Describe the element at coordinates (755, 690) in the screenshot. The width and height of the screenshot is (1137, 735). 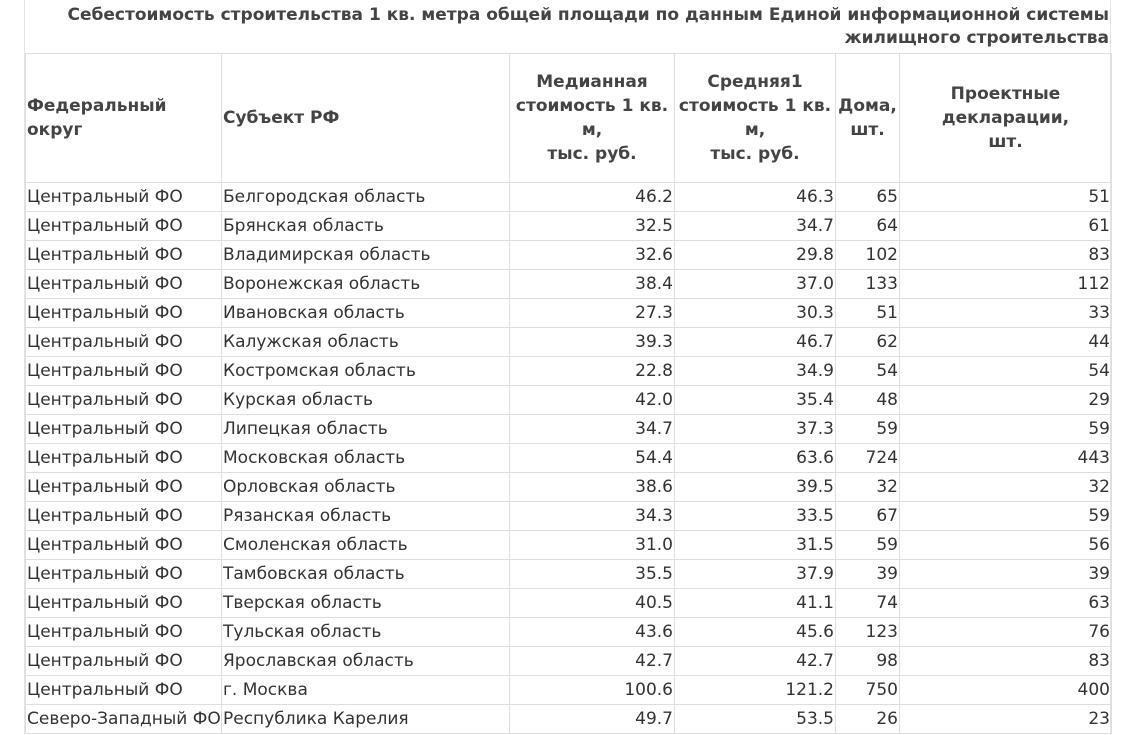
I see `cell-average: 121.2` at that location.